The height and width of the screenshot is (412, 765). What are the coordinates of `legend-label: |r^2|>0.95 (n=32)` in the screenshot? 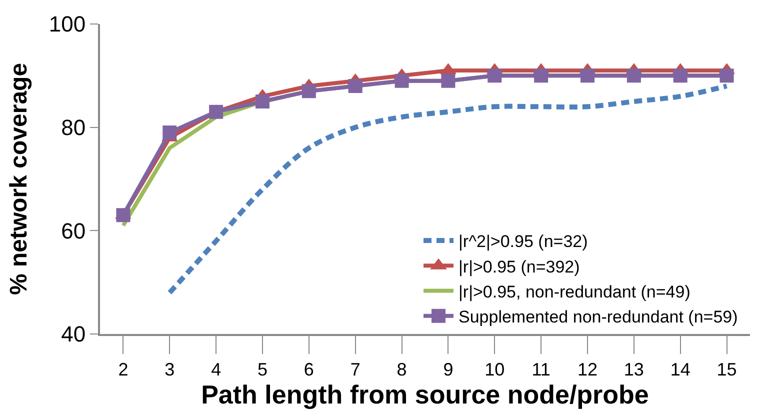 It's located at (523, 242).